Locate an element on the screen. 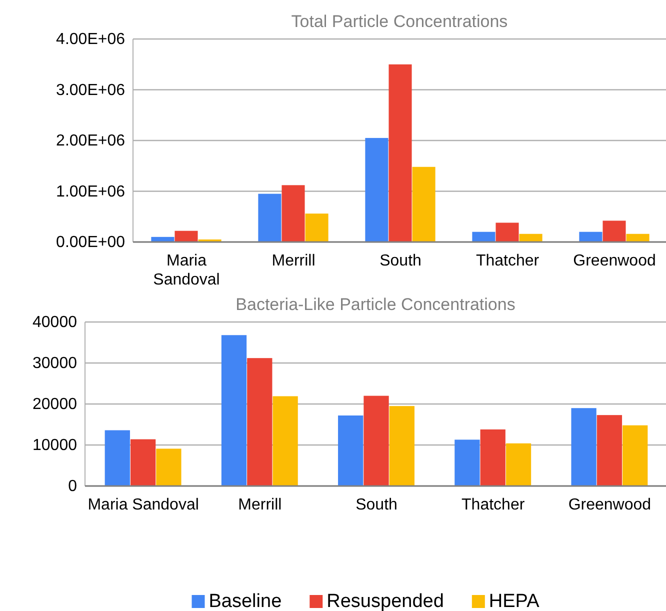 The height and width of the screenshot is (611, 666). y-tick-label: 1.00E+06 is located at coordinates (91, 191).